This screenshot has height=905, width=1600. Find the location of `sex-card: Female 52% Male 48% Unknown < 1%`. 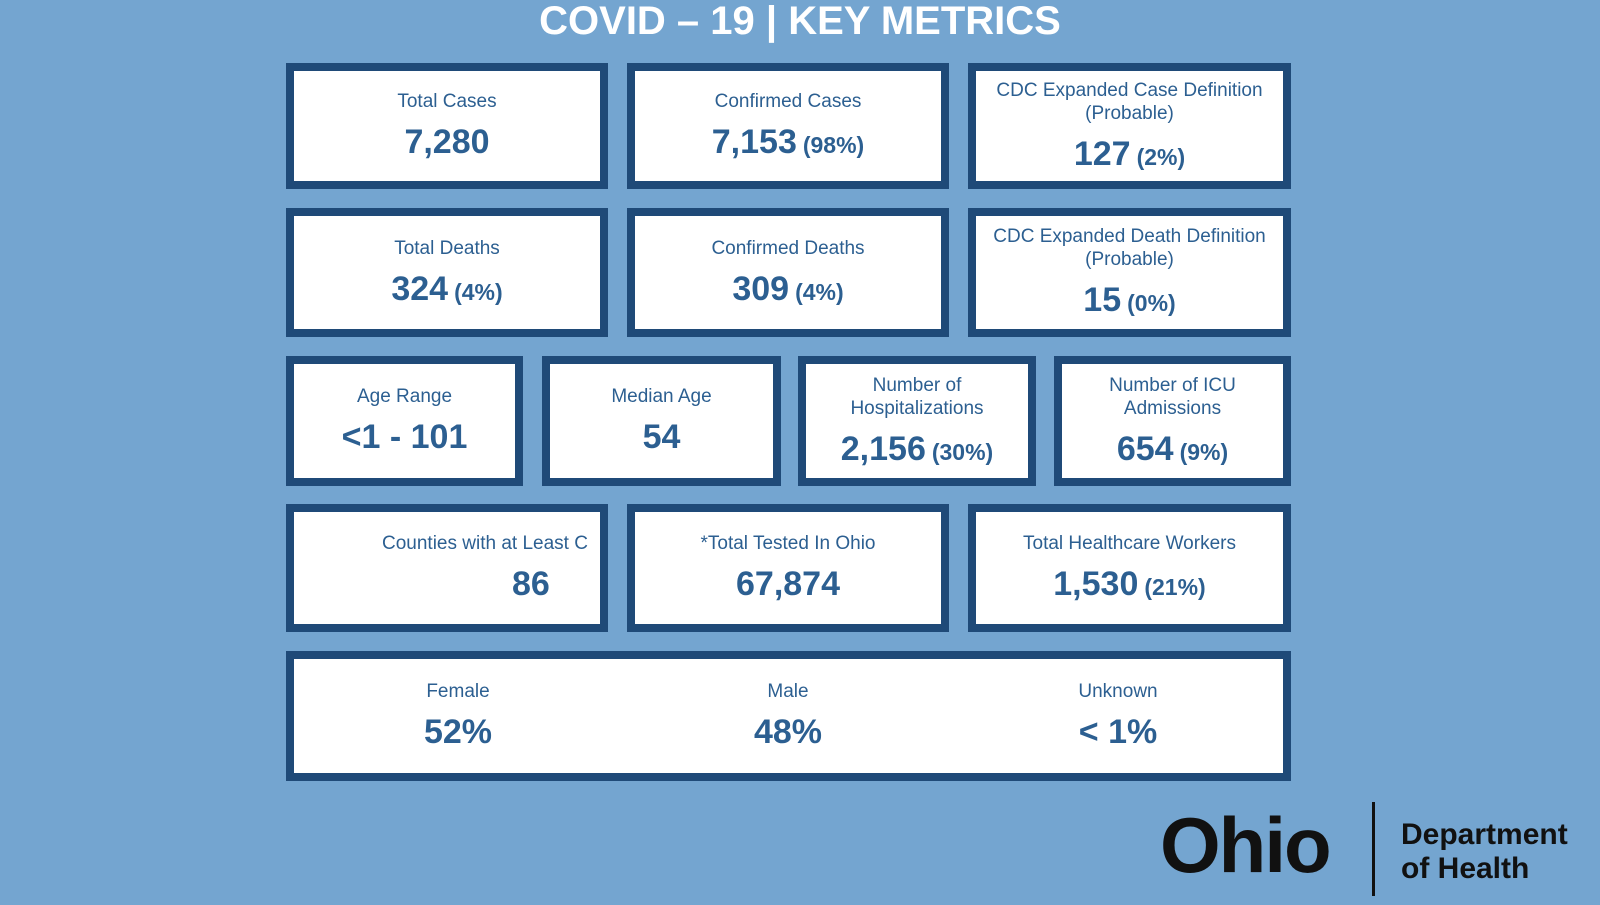

sex-card: Female 52% Male 48% Unknown < 1% is located at coordinates (788, 716).